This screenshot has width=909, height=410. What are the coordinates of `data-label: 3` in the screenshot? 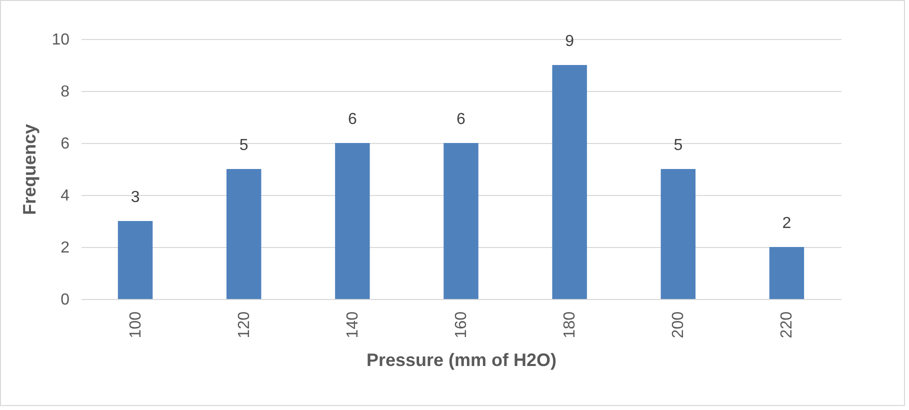 It's located at (135, 197).